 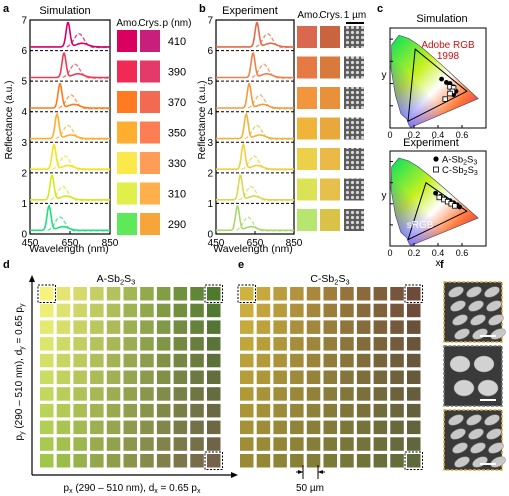 I want to click on y-tick-label: 7, so click(x=210, y=21).